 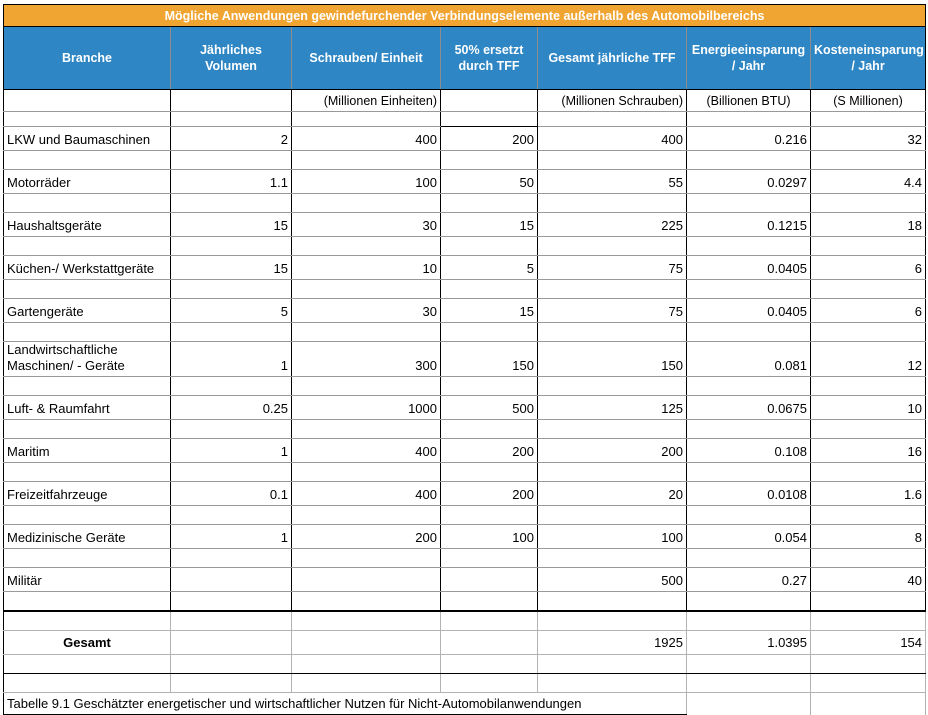 I want to click on value-cell: 1000, so click(x=366, y=407).